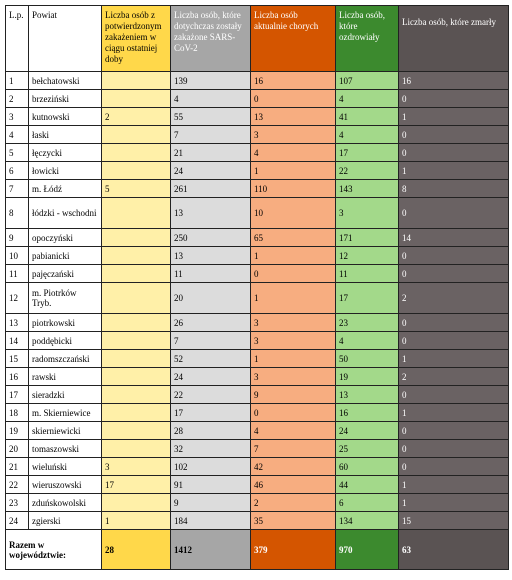  Describe the element at coordinates (136, 549) in the screenshot. I see `total-value: 28` at that location.